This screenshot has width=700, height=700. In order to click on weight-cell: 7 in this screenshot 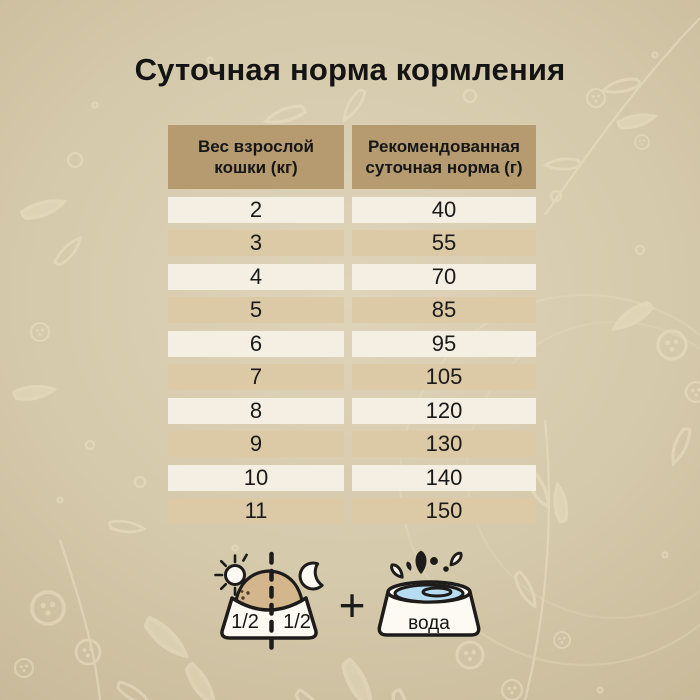, I will do `click(256, 377)`.